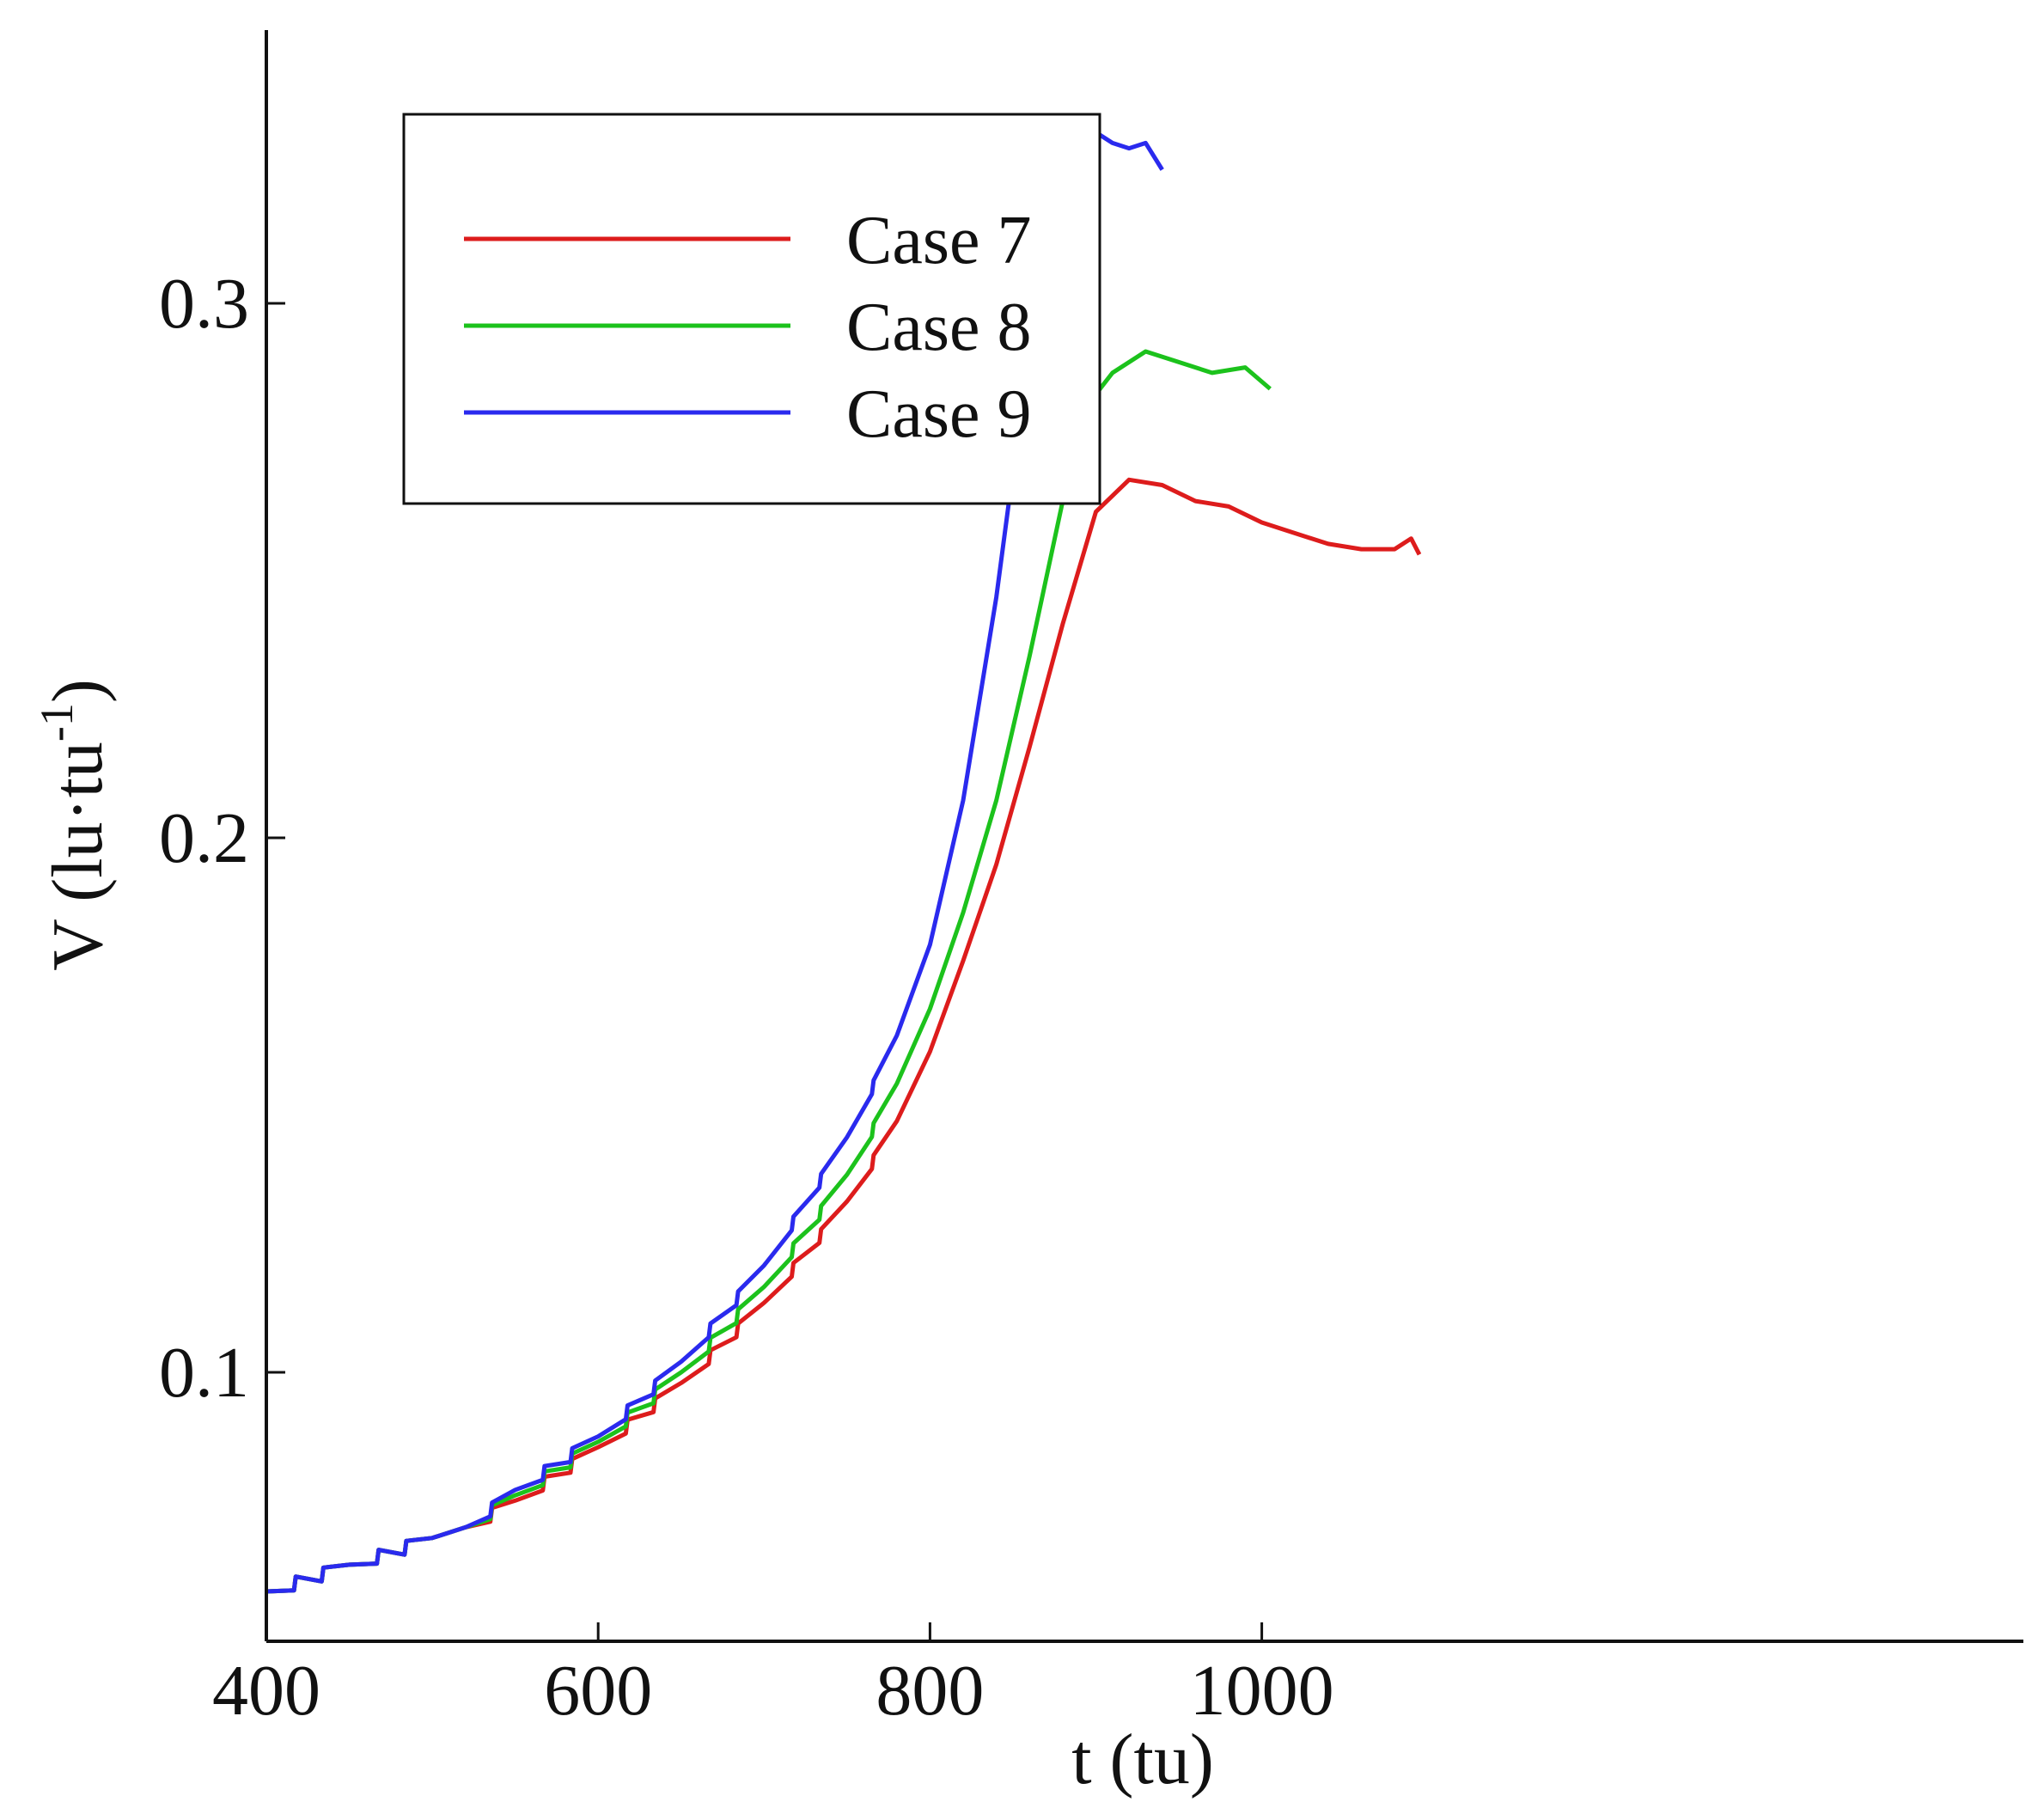  I want to click on x-tick-label: 1000, so click(1262, 1691).